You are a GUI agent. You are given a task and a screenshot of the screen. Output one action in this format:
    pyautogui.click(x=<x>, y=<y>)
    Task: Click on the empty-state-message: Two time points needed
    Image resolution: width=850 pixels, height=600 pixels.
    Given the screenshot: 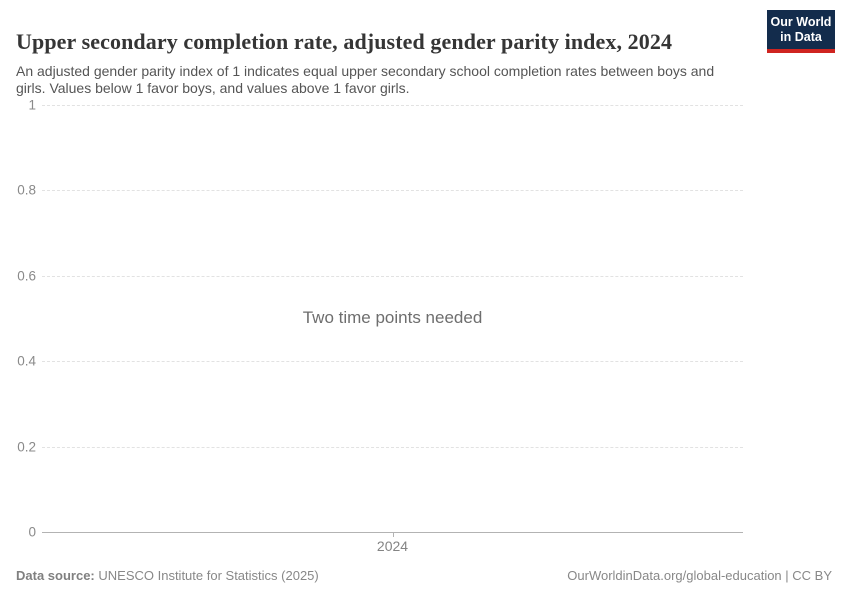 What is the action you would take?
    pyautogui.click(x=392, y=317)
    